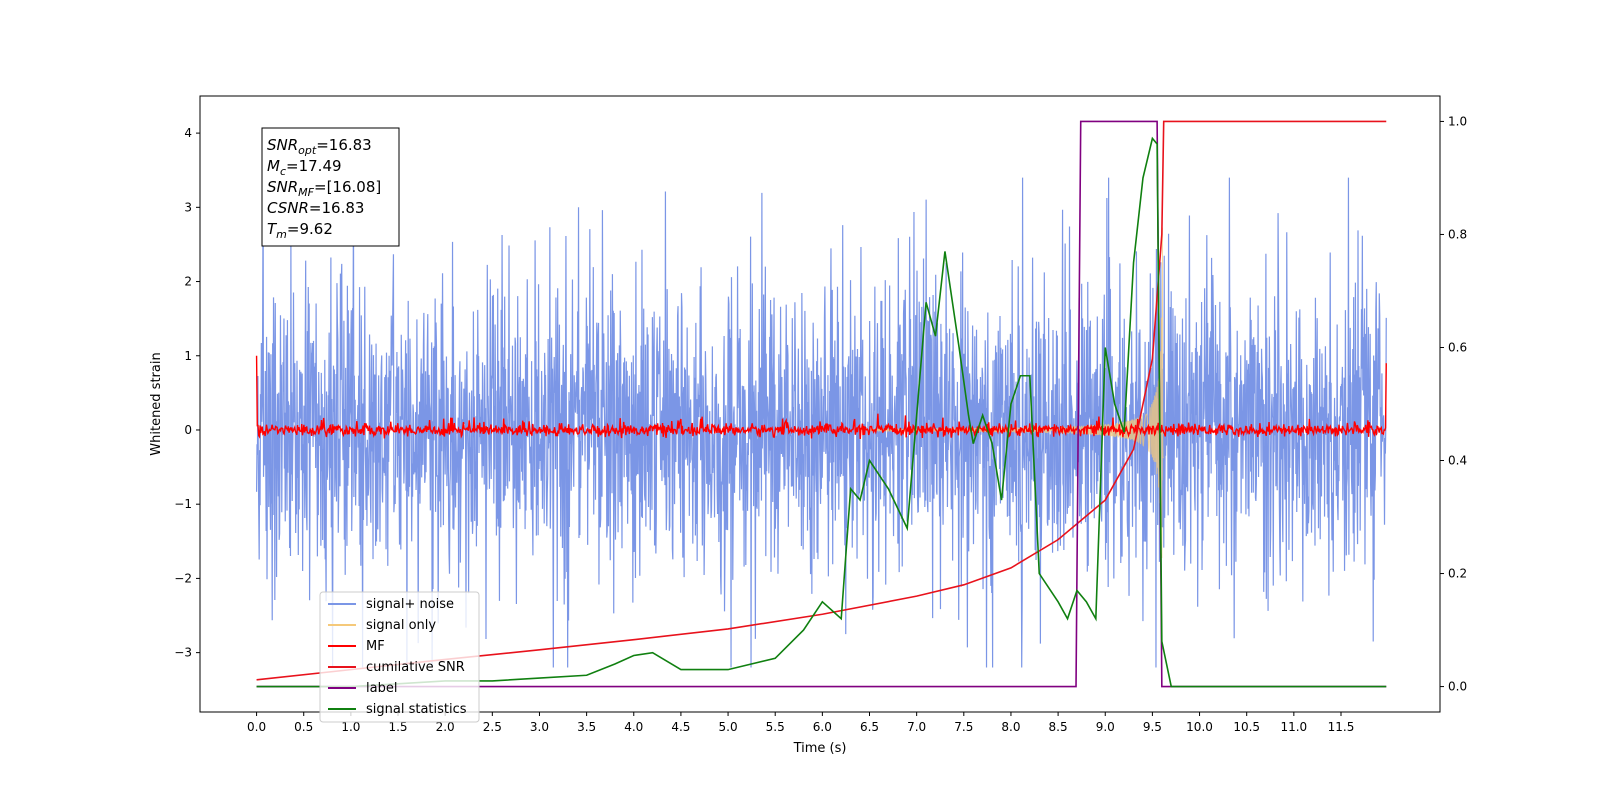 This screenshot has height=800, width=1600. Describe the element at coordinates (821, 397) in the screenshot. I see `mf-line` at that location.